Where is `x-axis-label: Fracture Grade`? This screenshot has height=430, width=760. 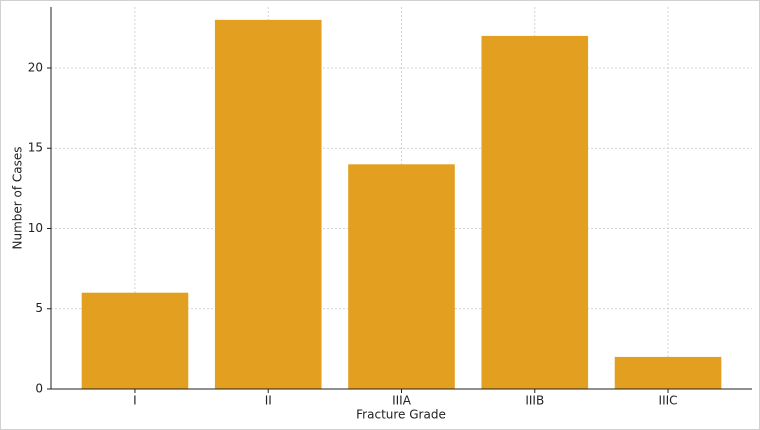
x-axis-label: Fracture Grade is located at coordinates (401, 415).